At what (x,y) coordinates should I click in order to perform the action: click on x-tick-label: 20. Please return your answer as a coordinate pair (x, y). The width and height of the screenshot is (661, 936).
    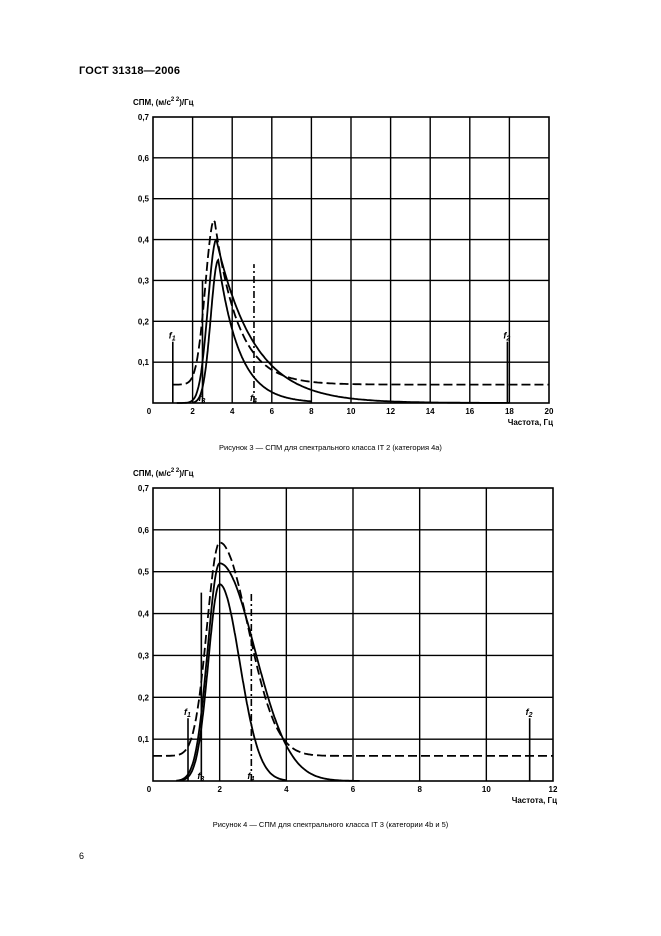
    Looking at the image, I should click on (549, 411).